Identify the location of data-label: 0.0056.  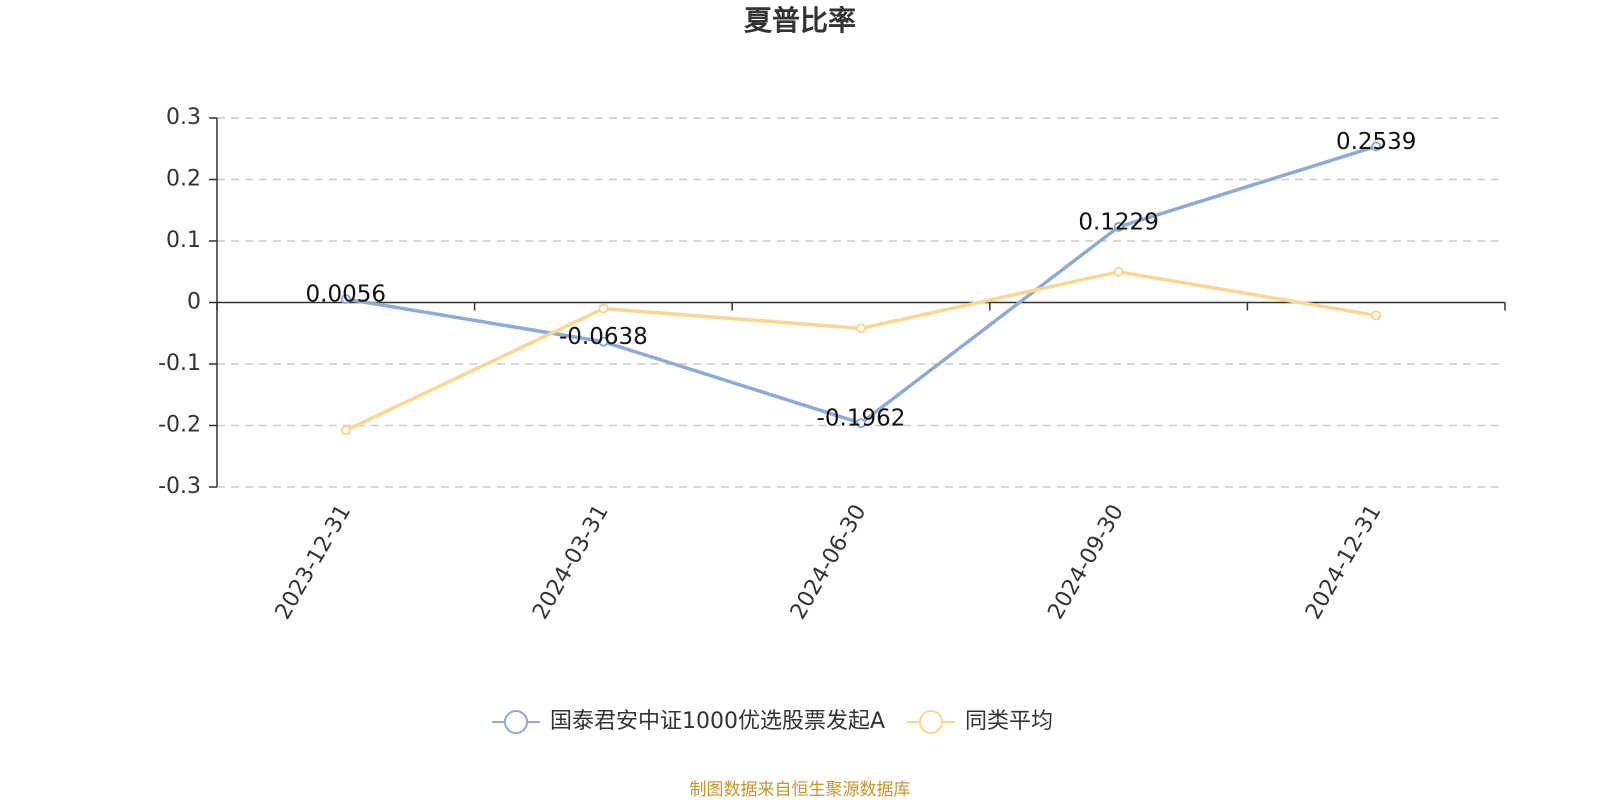
(346, 295).